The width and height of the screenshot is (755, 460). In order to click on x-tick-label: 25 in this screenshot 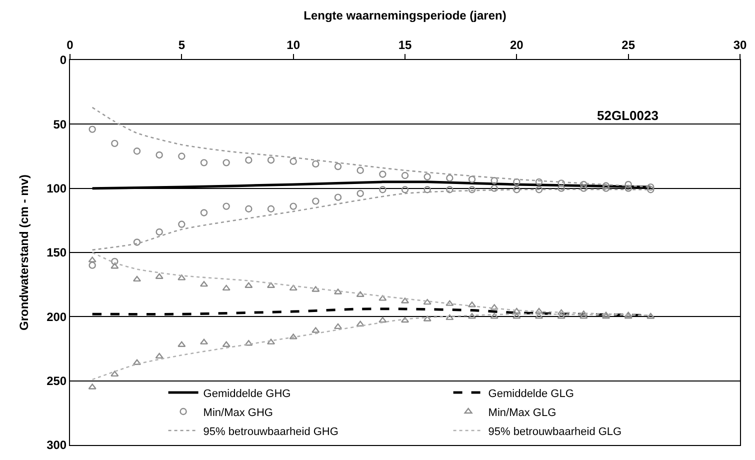, I will do `click(629, 45)`.